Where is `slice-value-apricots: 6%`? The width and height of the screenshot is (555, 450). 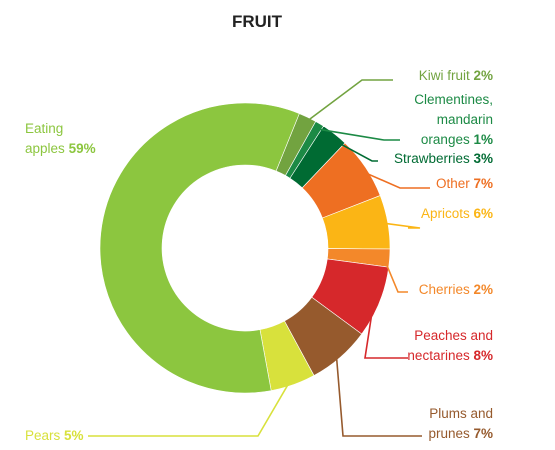 slice-value-apricots: 6% is located at coordinates (483, 213).